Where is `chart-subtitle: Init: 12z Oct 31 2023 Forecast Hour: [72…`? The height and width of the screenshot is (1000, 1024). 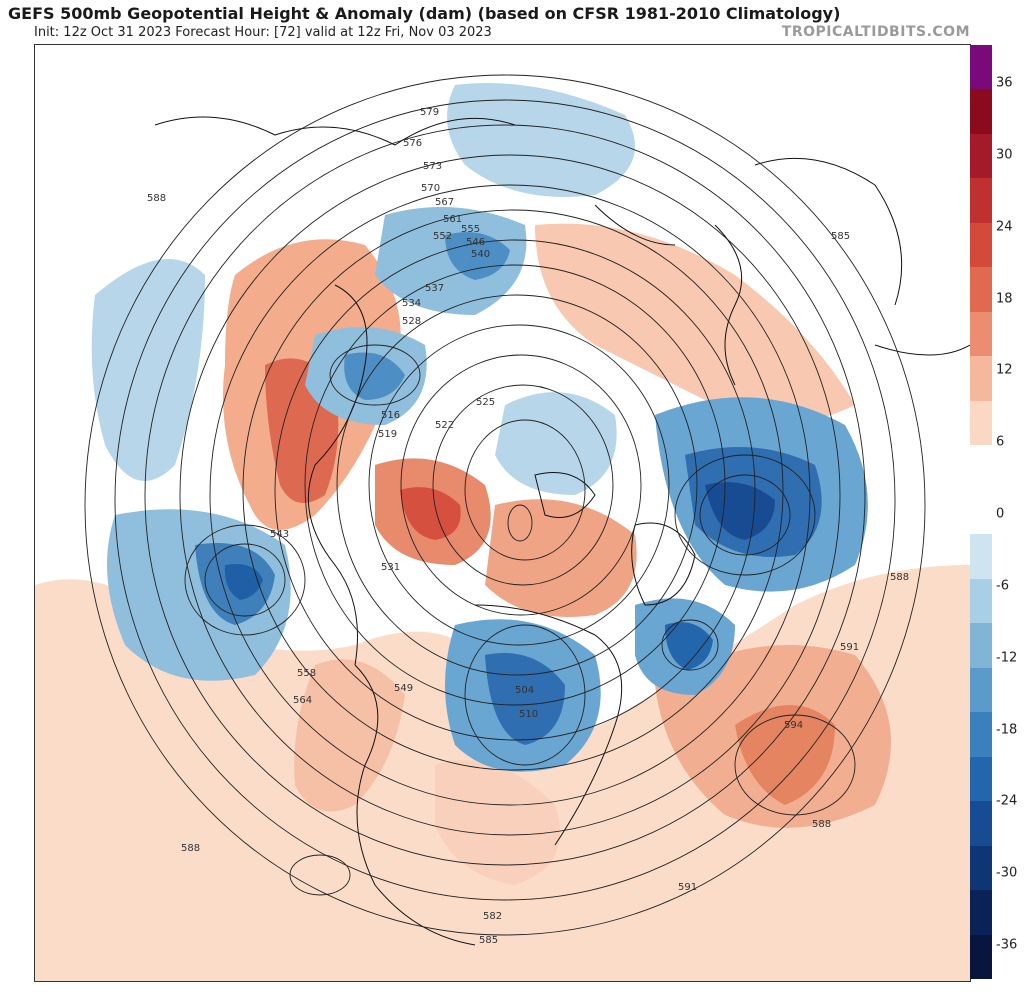
chart-subtitle: Init: 12z Oct 31 2023 Forecast Hour: [72… is located at coordinates (263, 32).